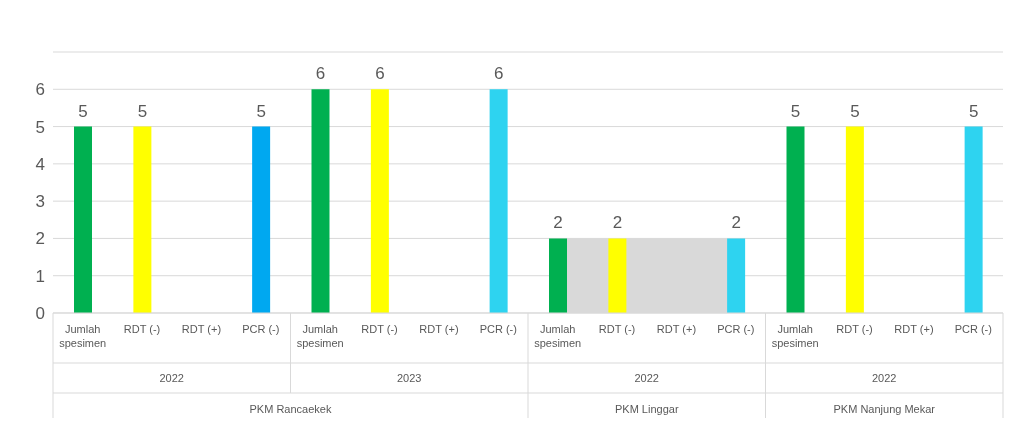 The width and height of the screenshot is (1019, 441). I want to click on text: 2023, so click(409, 378).